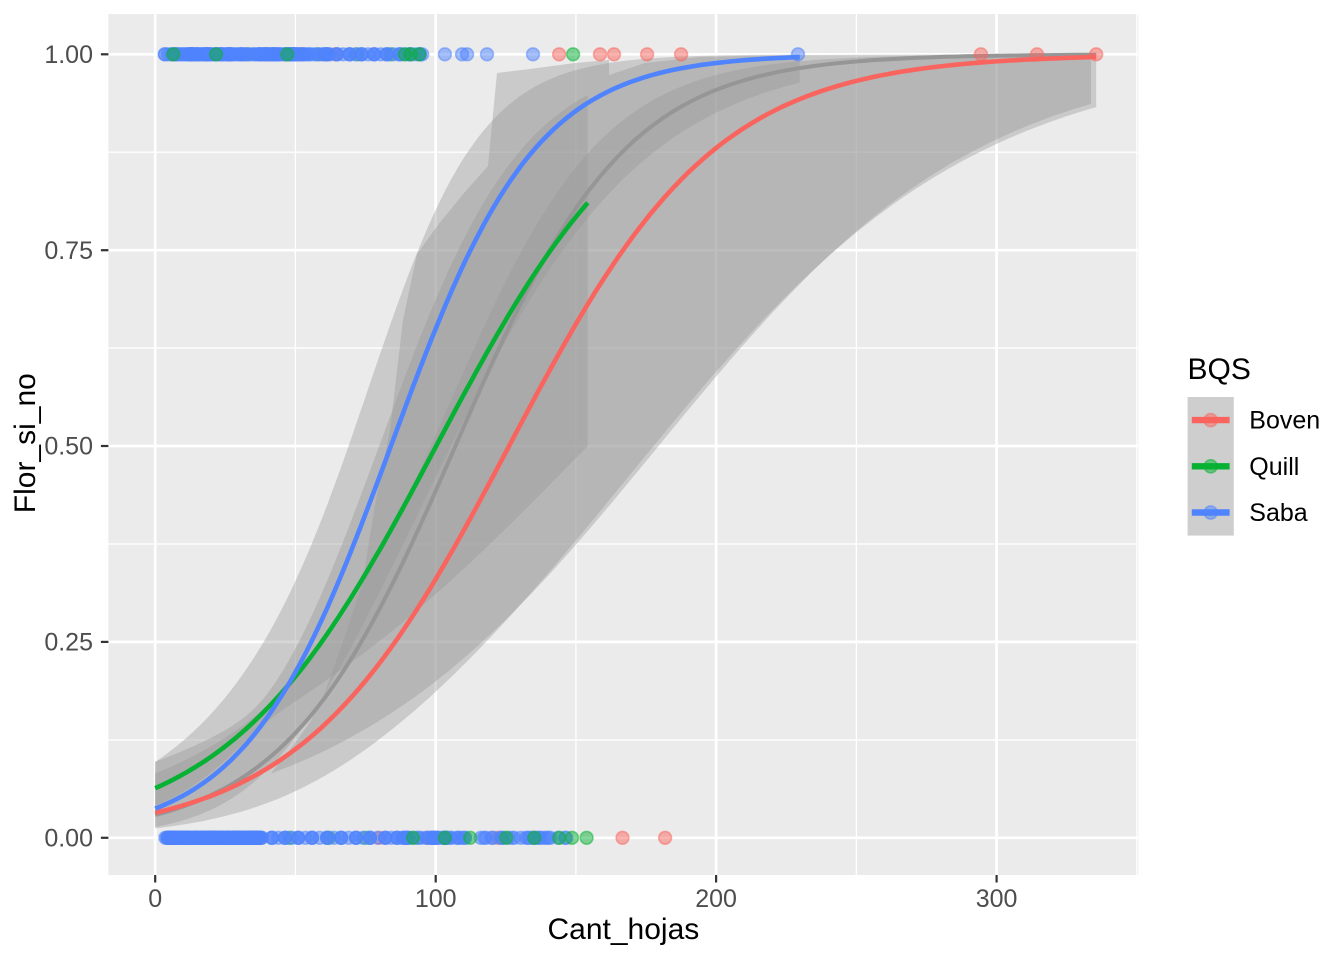 Image resolution: width=1344 pixels, height=965 pixels. What do you see at coordinates (1278, 513) in the screenshot?
I see `svg-text: Saba` at bounding box center [1278, 513].